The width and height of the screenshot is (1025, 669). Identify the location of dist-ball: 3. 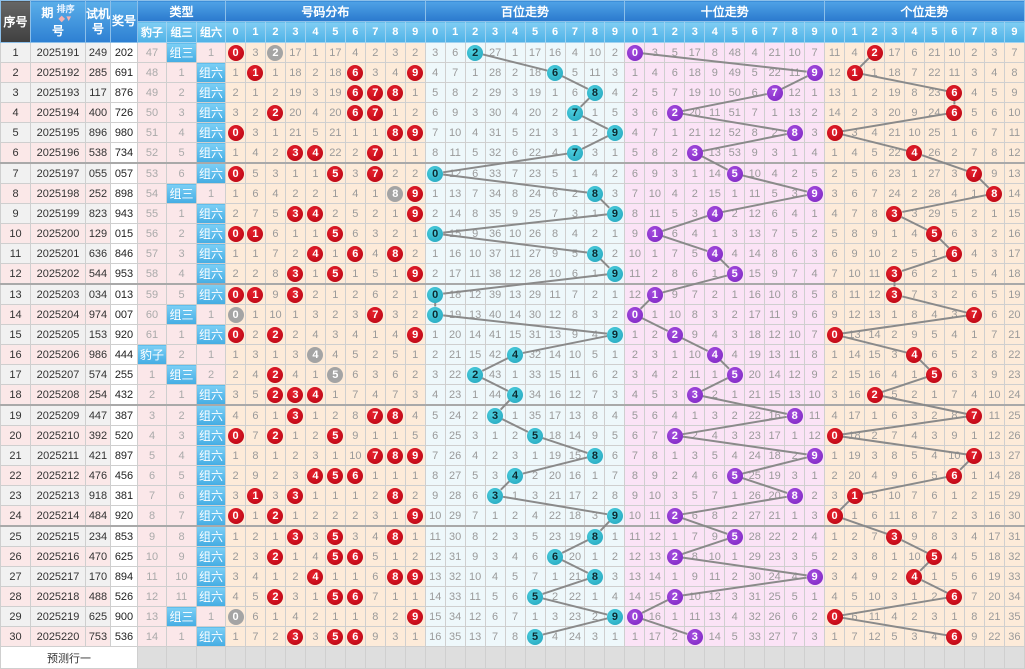
(295, 536).